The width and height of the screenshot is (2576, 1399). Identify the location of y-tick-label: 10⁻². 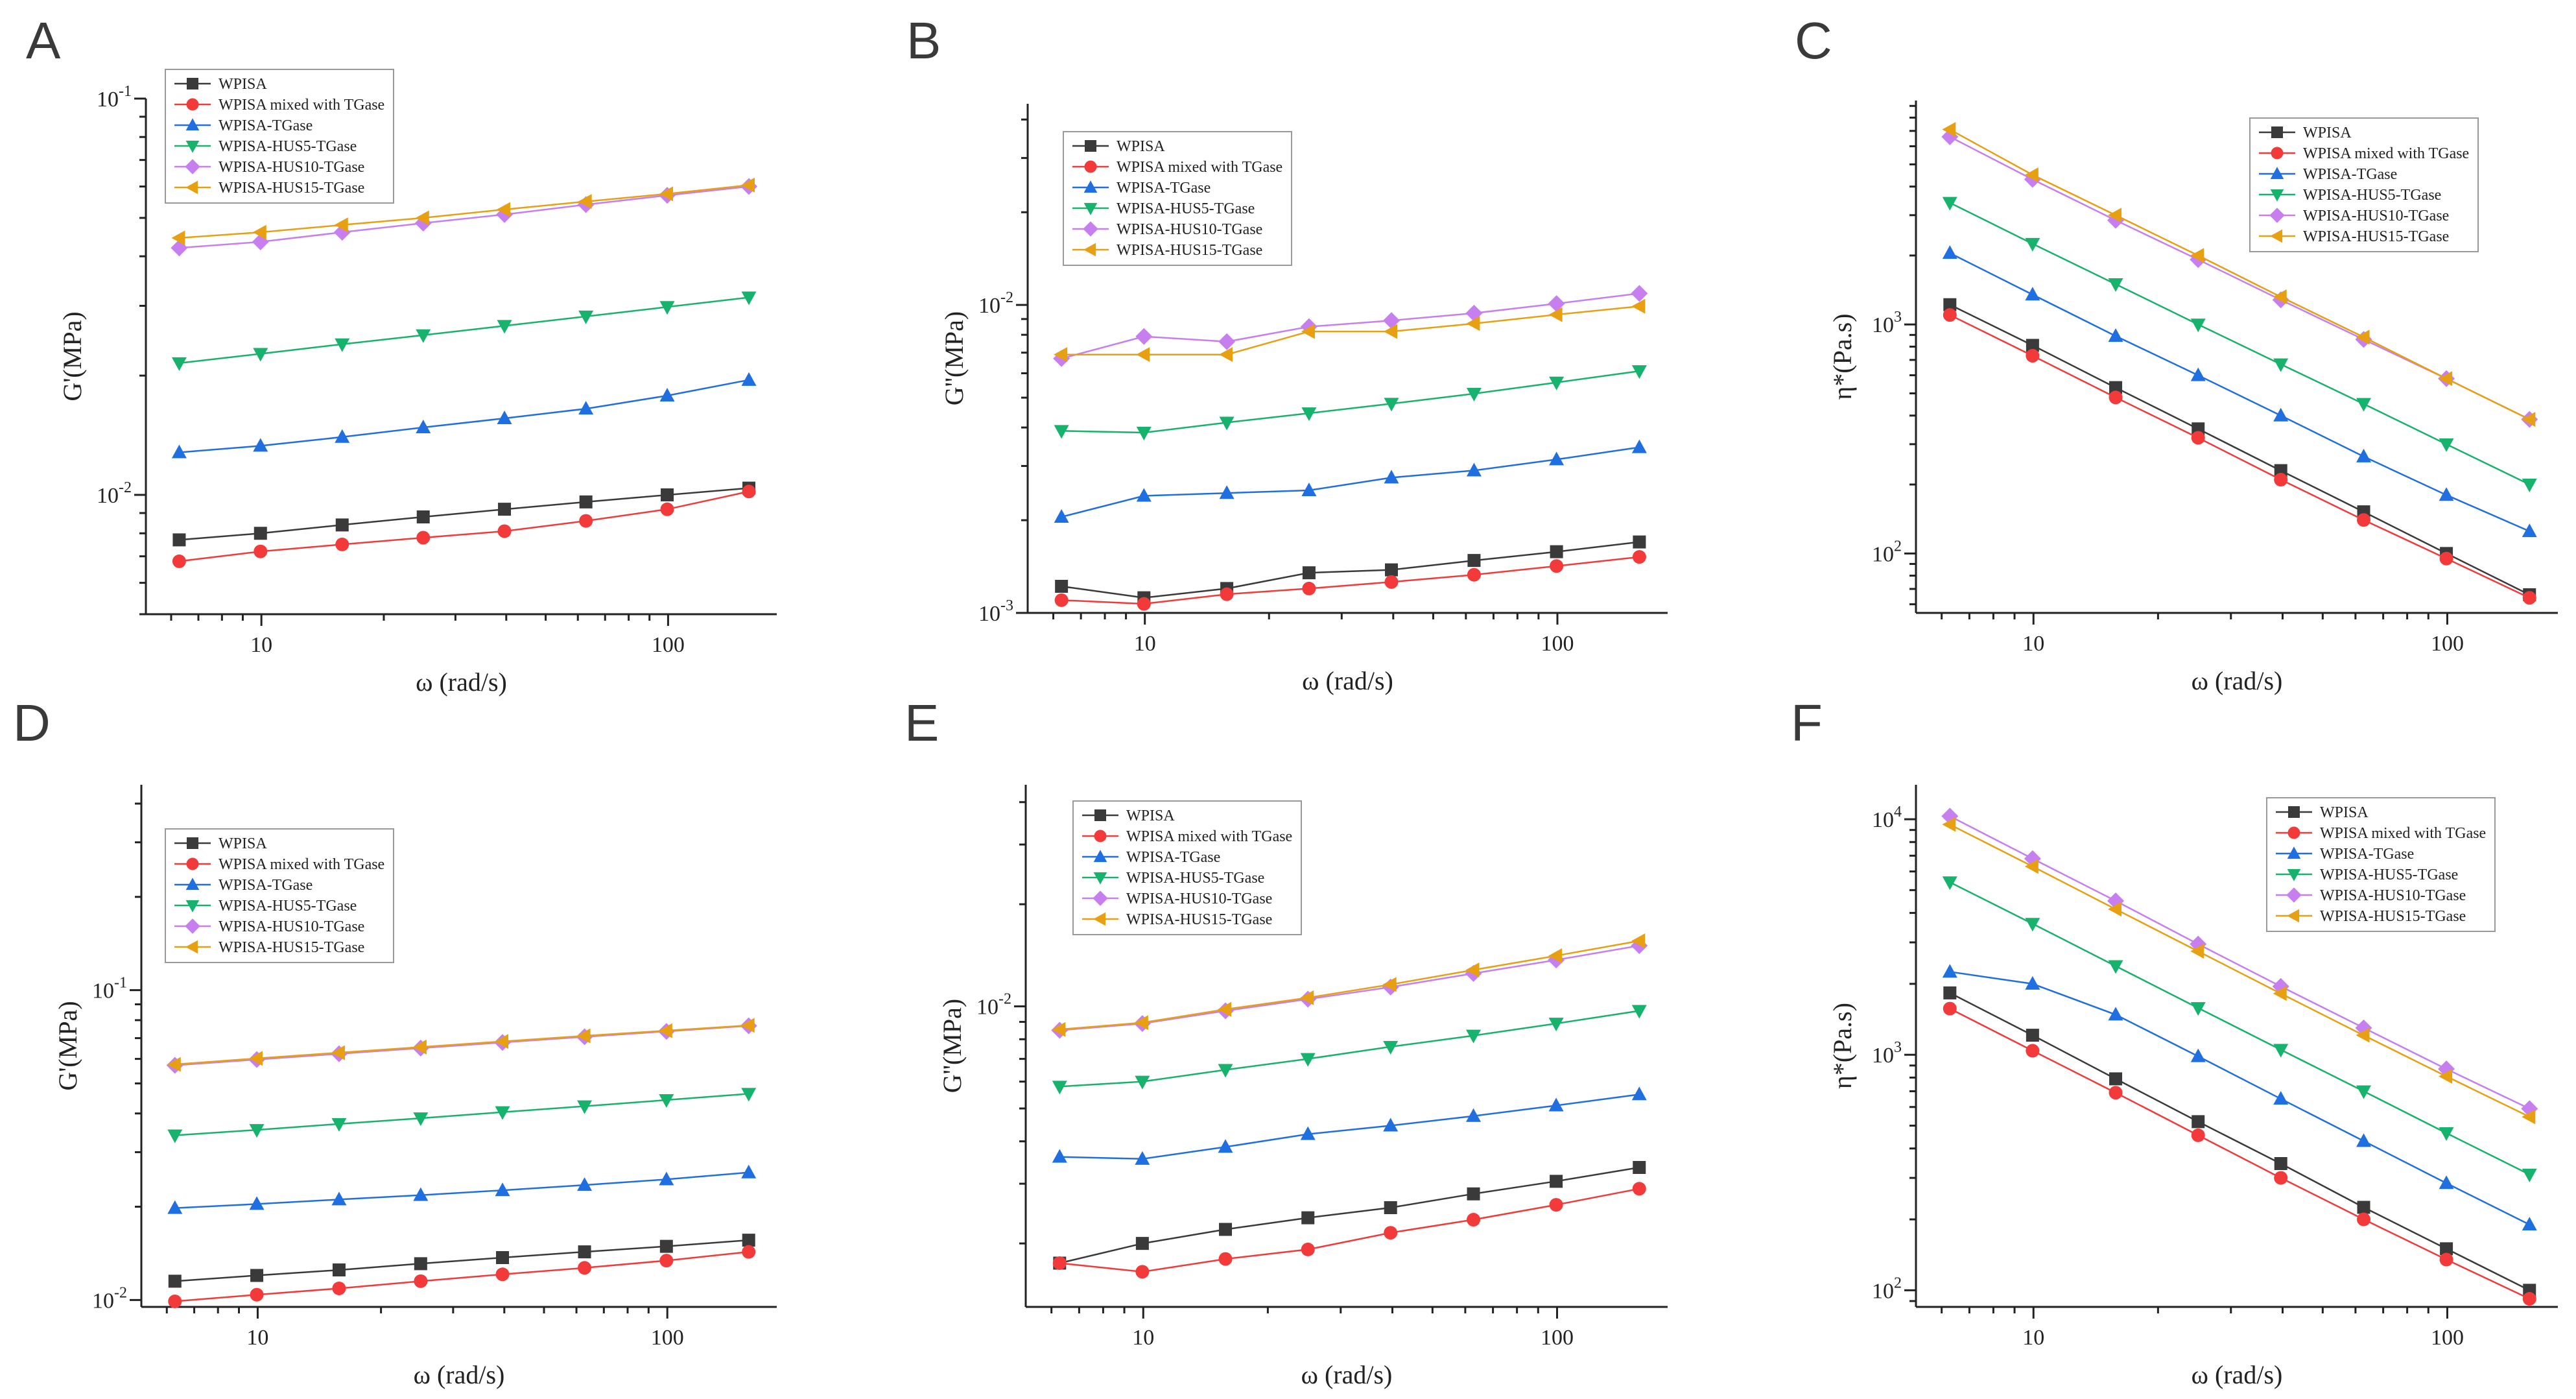
(993, 1006).